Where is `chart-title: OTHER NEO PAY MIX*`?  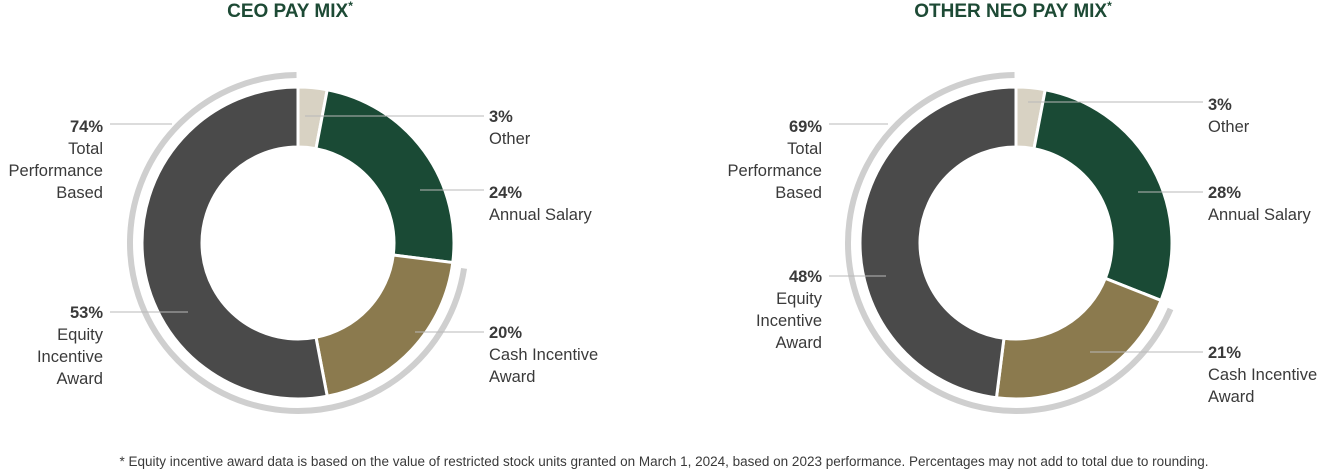
chart-title: OTHER NEO PAY MIX* is located at coordinates (1013, 11).